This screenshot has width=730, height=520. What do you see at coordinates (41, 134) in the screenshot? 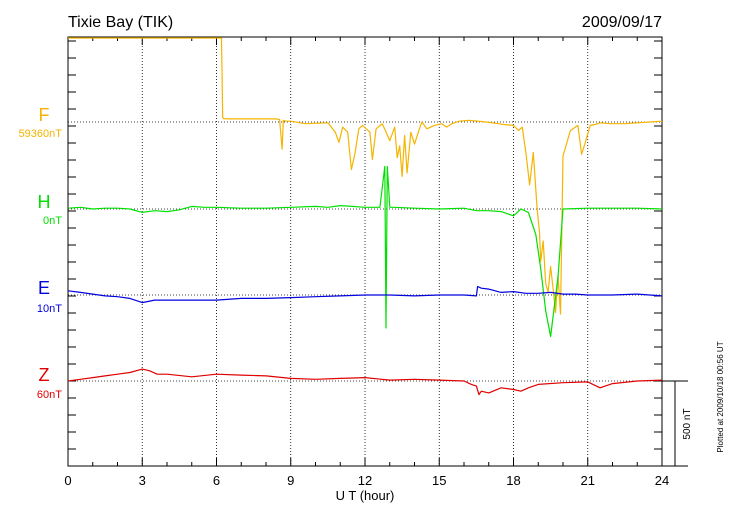
I see `component-baseline-f: 59360nT` at bounding box center [41, 134].